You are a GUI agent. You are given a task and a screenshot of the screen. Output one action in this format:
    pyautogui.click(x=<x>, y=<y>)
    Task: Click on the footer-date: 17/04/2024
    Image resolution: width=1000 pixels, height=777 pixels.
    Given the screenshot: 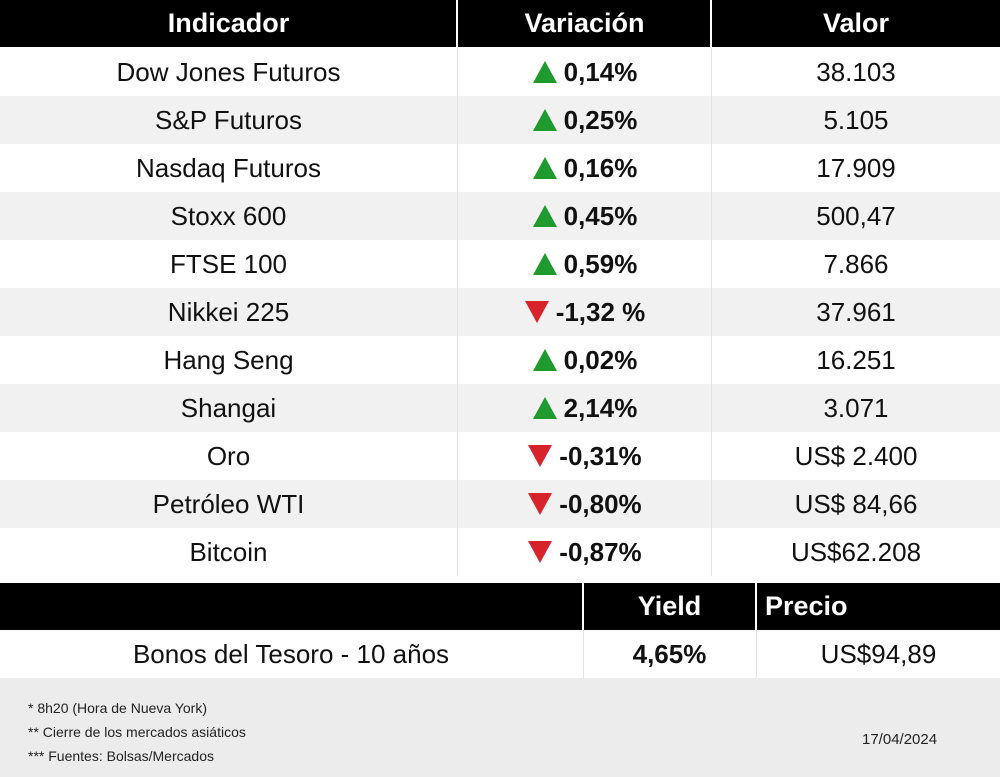 What is the action you would take?
    pyautogui.click(x=900, y=739)
    